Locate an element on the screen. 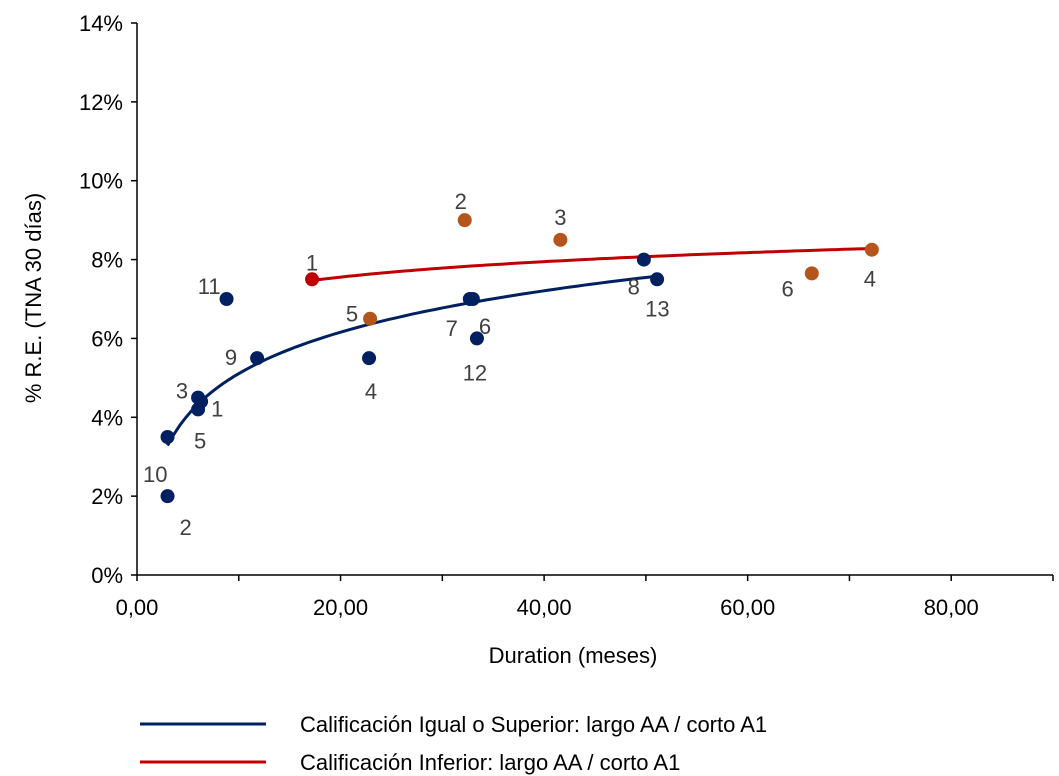 This screenshot has width=1059, height=776. x-tick-label: 60,00 is located at coordinates (747, 607).